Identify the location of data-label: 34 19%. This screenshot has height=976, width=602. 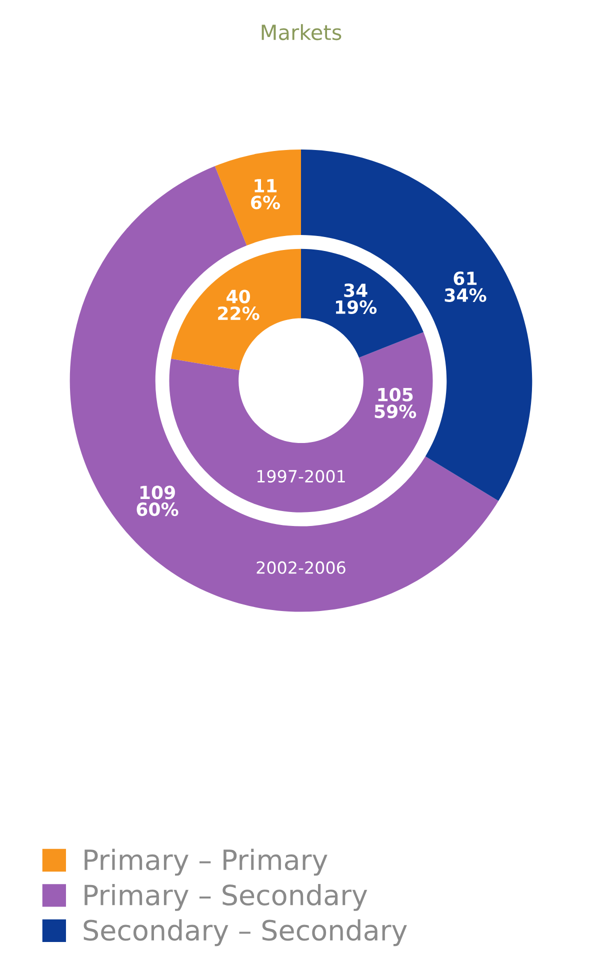
(356, 299).